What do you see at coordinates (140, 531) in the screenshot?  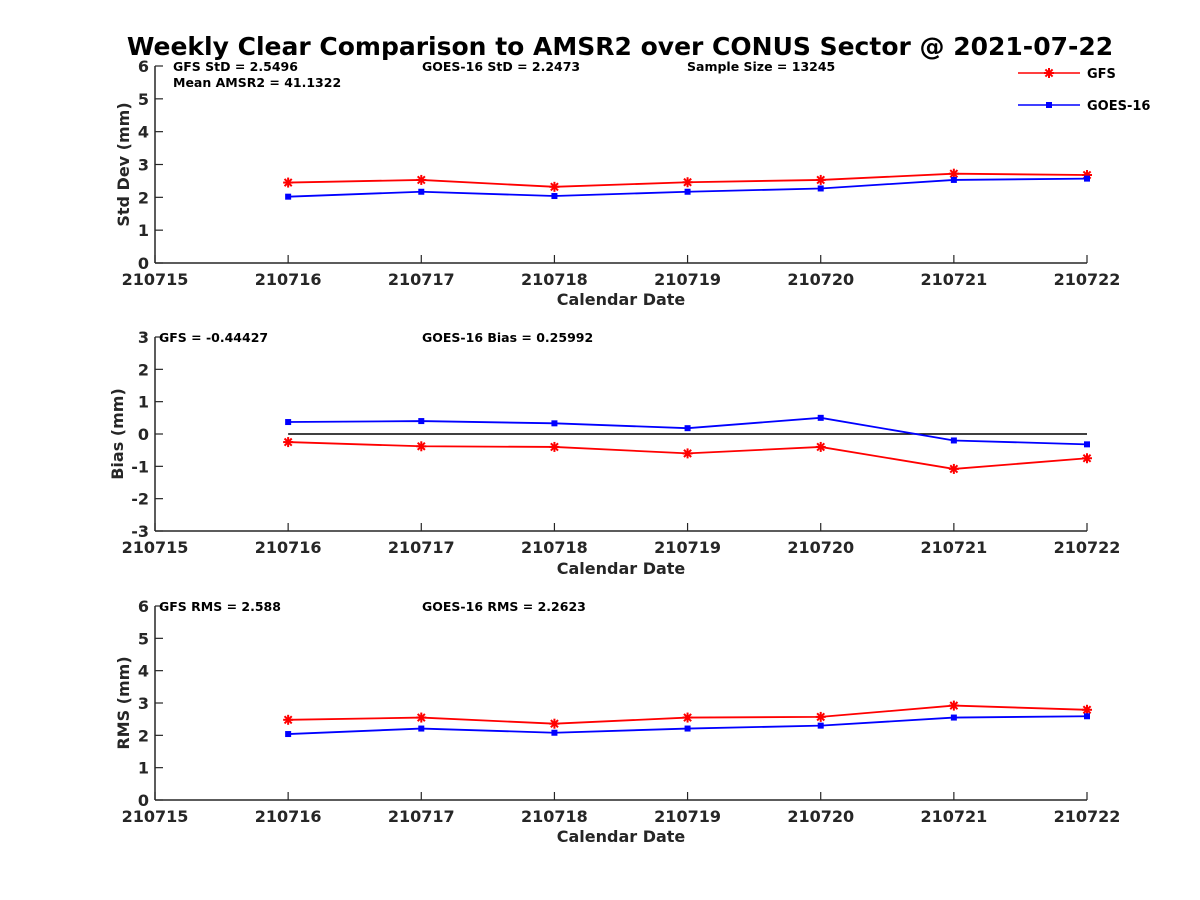 I see `y-tick-label: -3` at bounding box center [140, 531].